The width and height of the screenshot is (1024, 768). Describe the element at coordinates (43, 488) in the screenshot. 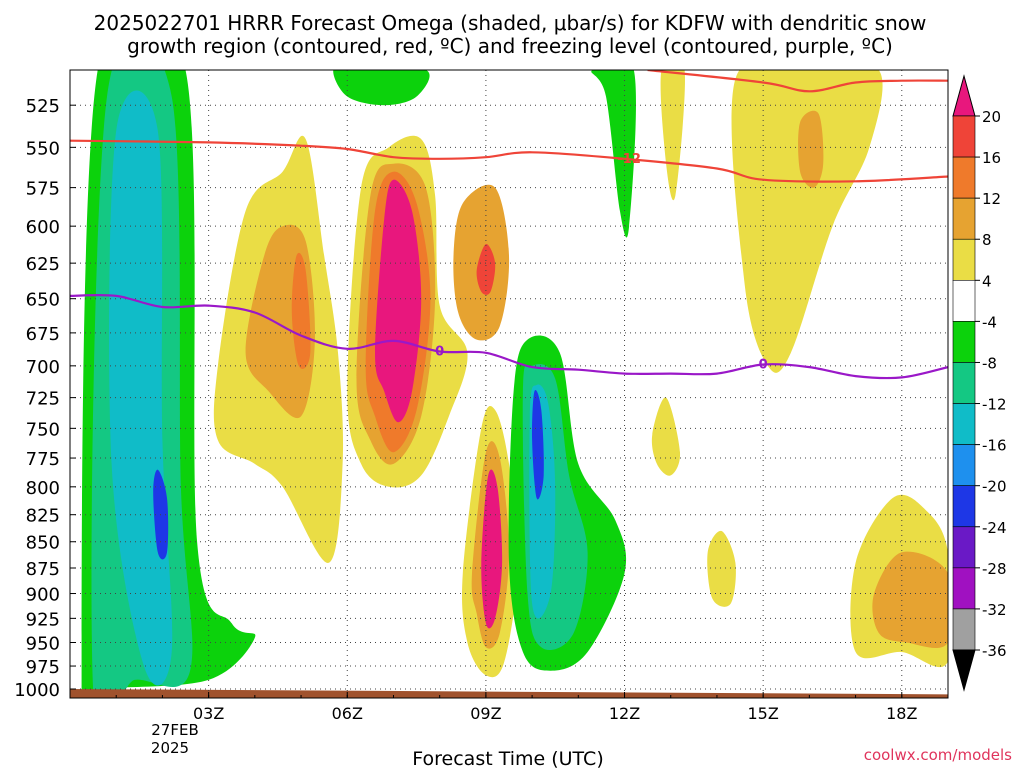

I see `y-tick-label-800: 800` at that location.